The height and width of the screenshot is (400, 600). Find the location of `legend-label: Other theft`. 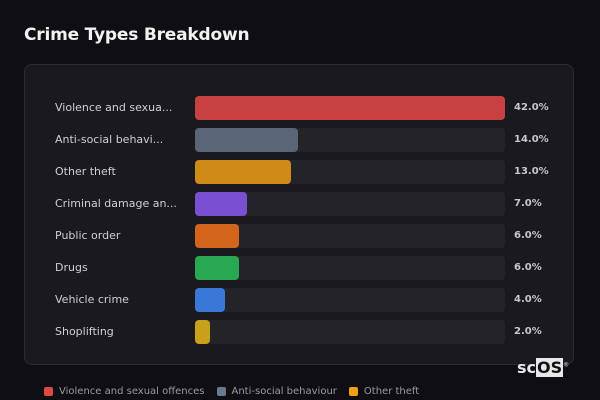

legend-label: Other theft is located at coordinates (391, 391).